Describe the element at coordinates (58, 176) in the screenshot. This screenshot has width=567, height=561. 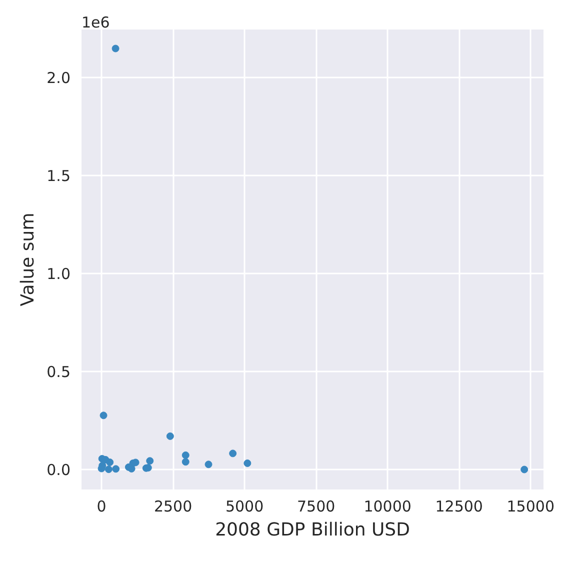
I see `y-tick-label: 1.5` at that location.